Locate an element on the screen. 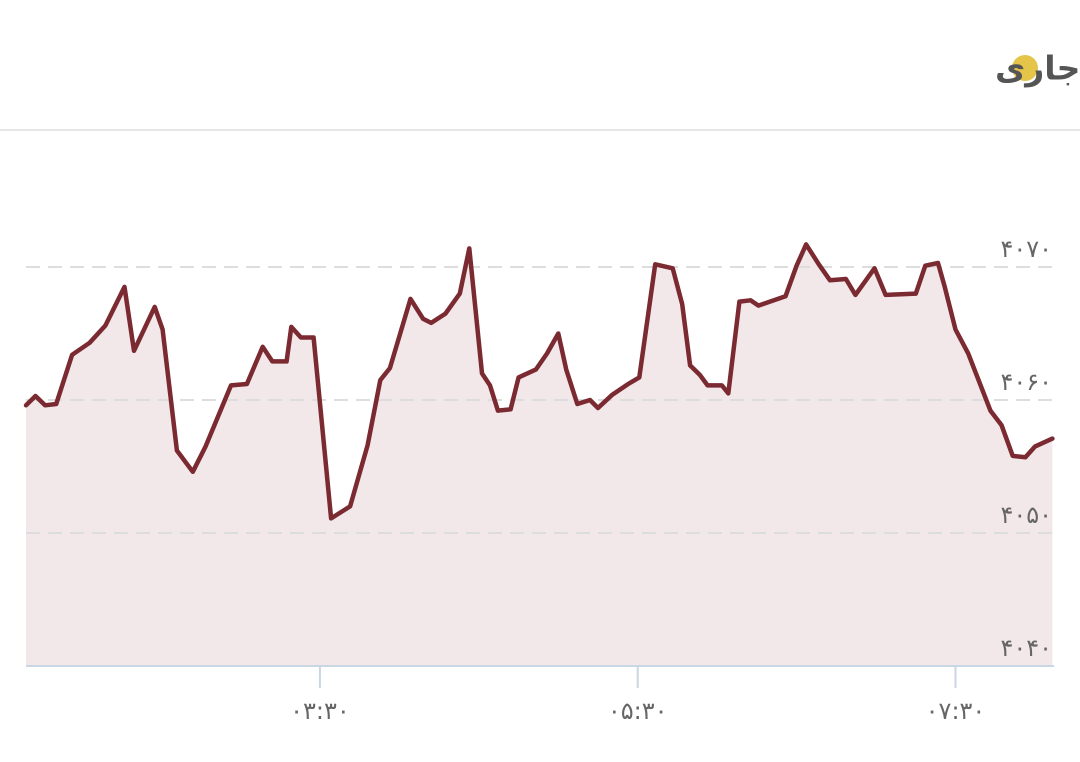 The height and width of the screenshot is (762, 1080). x-tick-label: ۰۳:۳۰ is located at coordinates (320, 711).